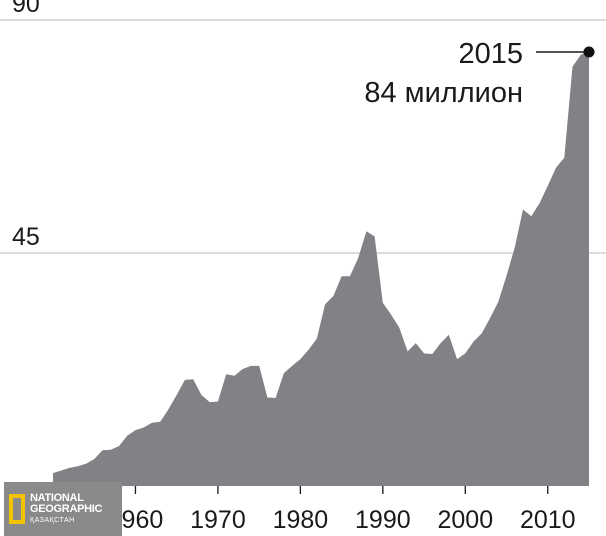 The width and height of the screenshot is (606, 536). Describe the element at coordinates (301, 520) in the screenshot. I see `x-tick-label-1980: 1980` at that location.